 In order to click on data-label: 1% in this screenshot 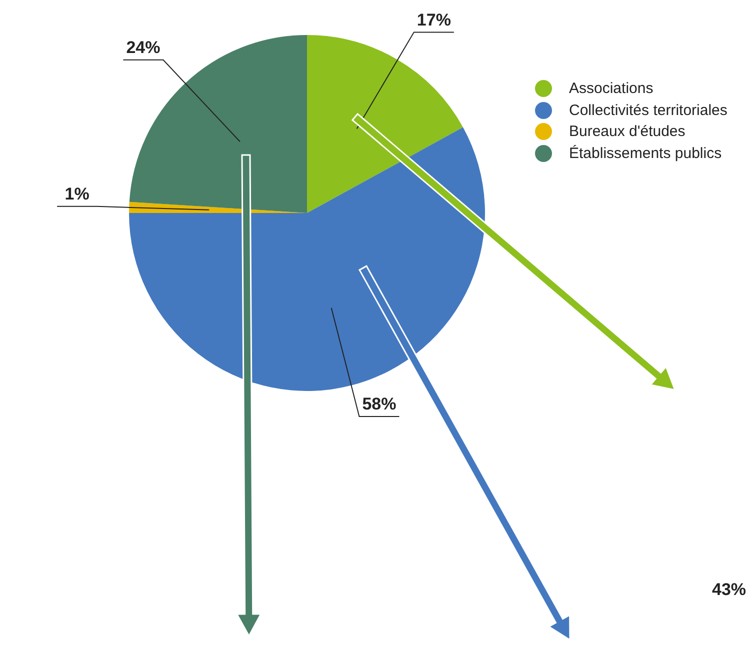, I will do `click(77, 194)`.